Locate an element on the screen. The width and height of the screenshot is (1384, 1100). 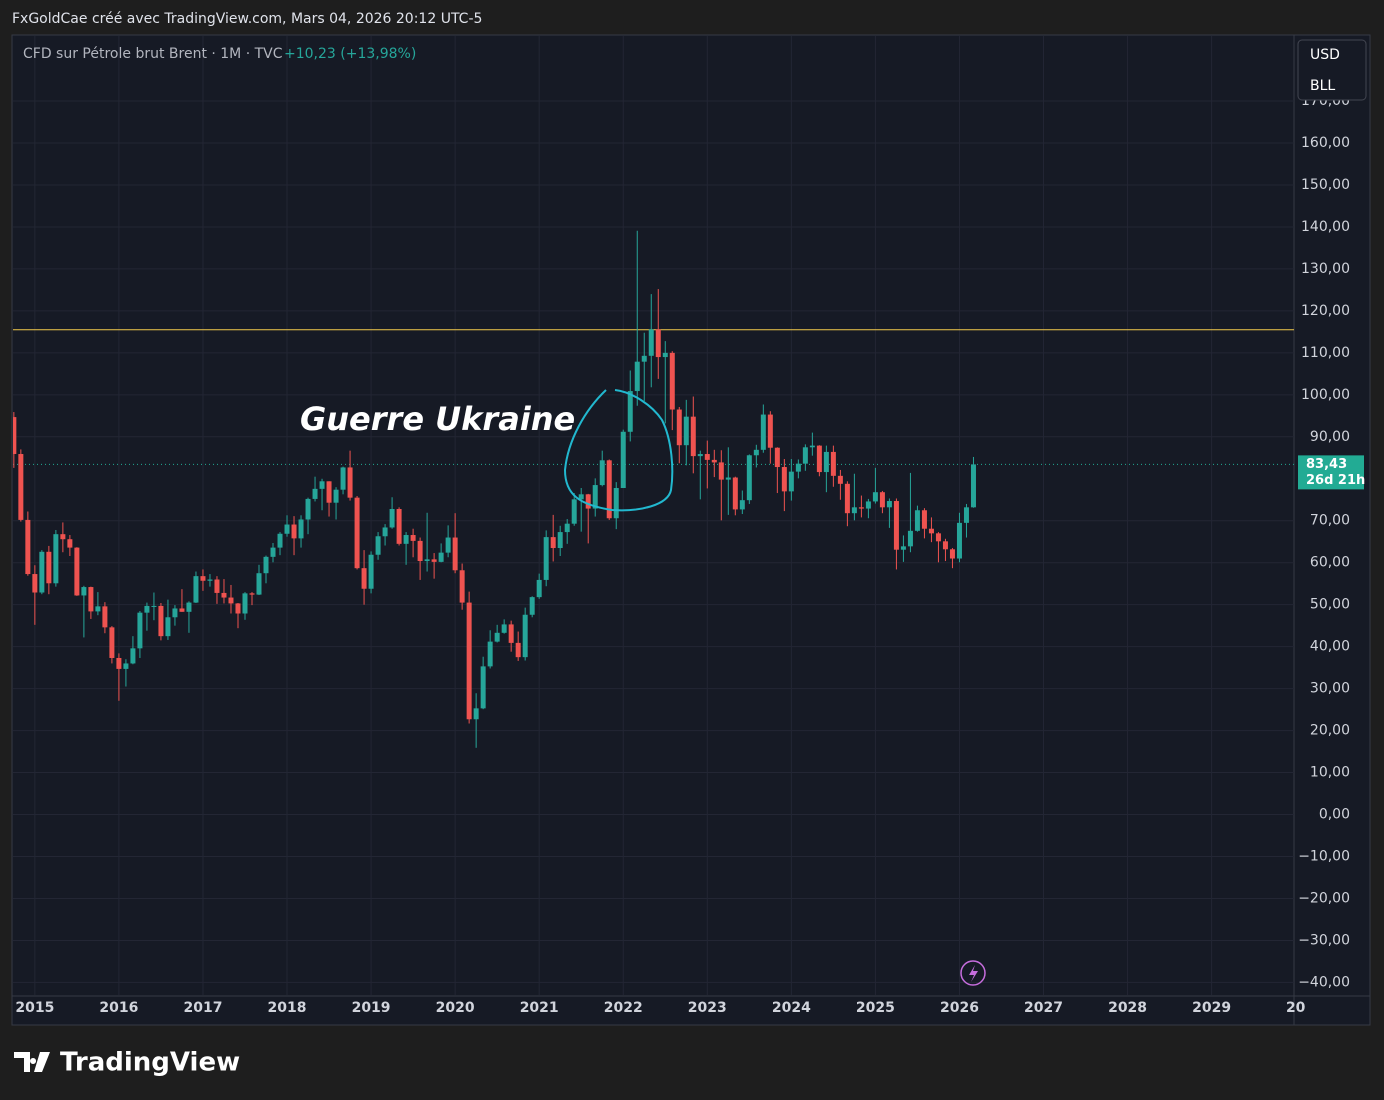
x-tick-label: 2017 is located at coordinates (202, 1008).